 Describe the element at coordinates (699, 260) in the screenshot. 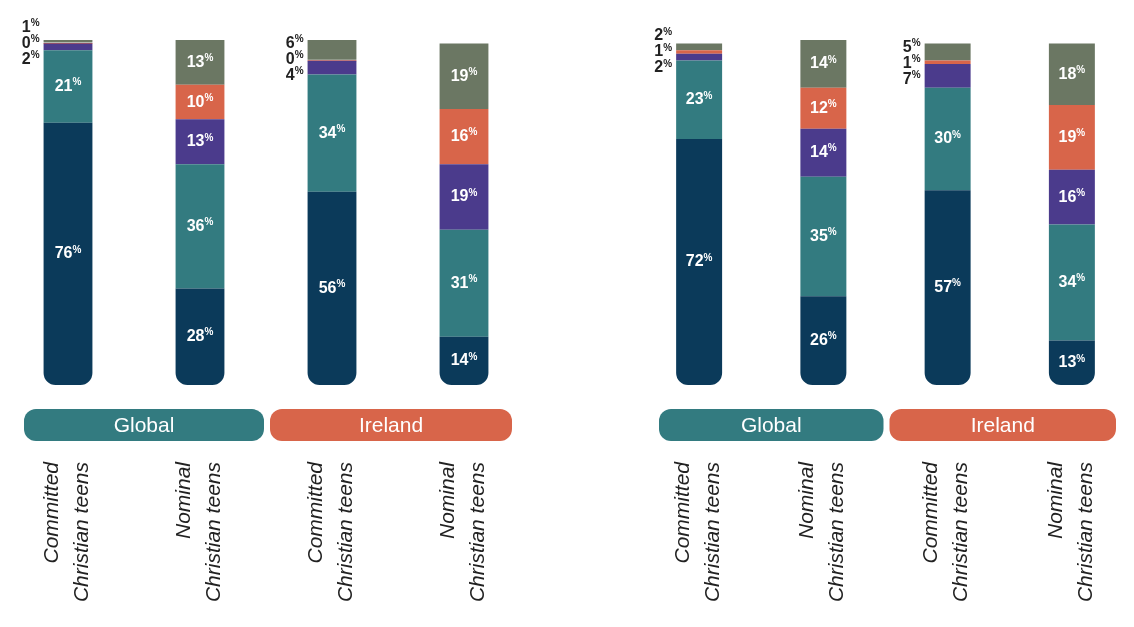

I see `data-label: 72%` at that location.